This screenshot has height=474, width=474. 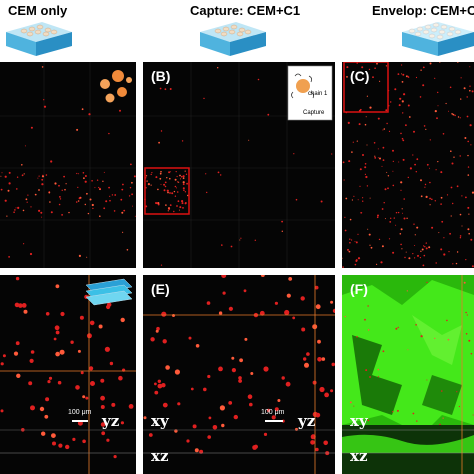 I want to click on scale-bar-label-d: 100 μm, so click(x=80, y=412).